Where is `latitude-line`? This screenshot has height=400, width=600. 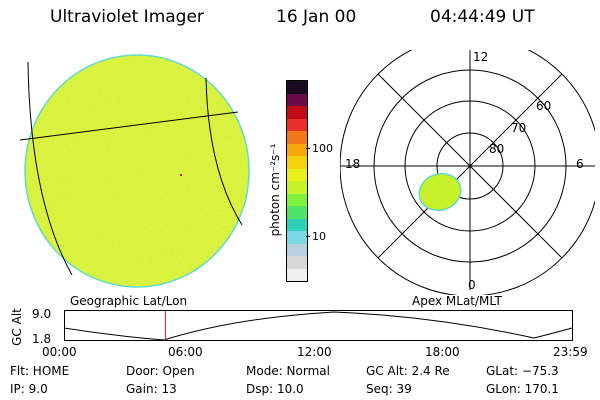 latitude-line is located at coordinates (129, 126).